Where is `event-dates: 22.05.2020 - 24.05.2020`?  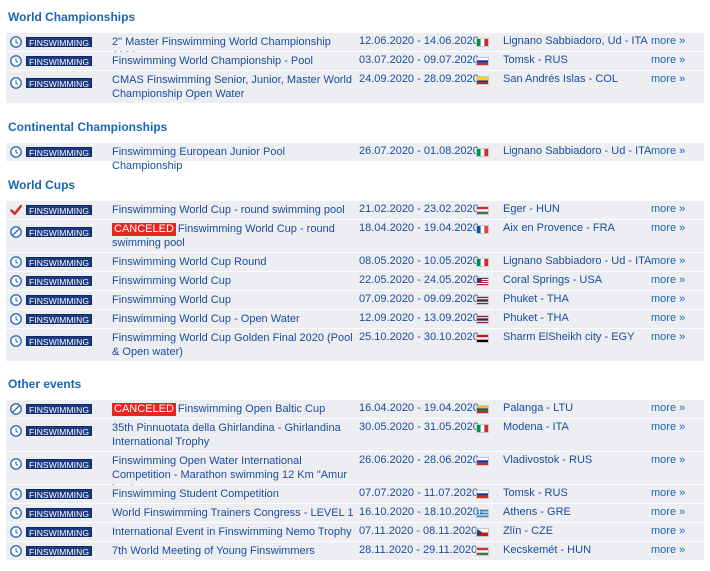 event-dates: 22.05.2020 - 24.05.2020 is located at coordinates (419, 280).